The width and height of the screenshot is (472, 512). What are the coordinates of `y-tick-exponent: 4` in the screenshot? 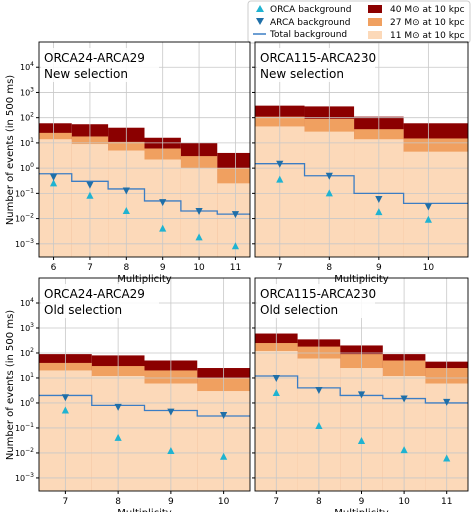 It's located at (32, 64).